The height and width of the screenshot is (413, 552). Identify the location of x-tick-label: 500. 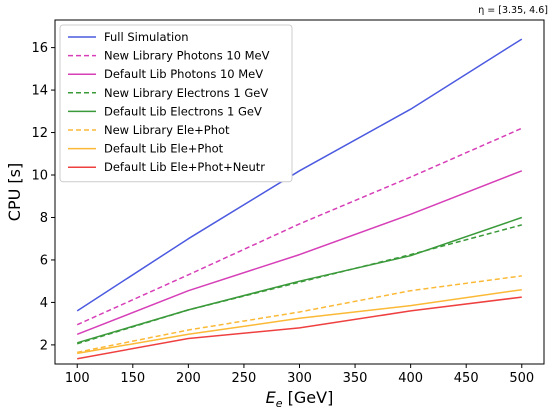
(521, 378).